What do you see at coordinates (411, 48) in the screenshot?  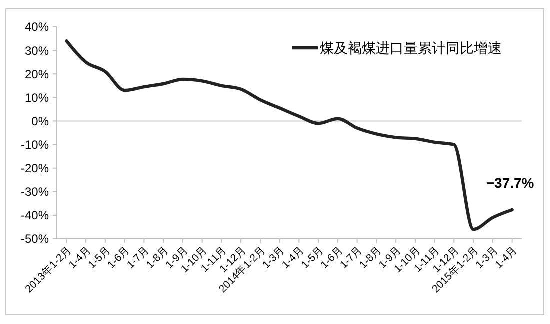 I see `legend-label: 煤及褐煤进口量累计同比增速` at bounding box center [411, 48].